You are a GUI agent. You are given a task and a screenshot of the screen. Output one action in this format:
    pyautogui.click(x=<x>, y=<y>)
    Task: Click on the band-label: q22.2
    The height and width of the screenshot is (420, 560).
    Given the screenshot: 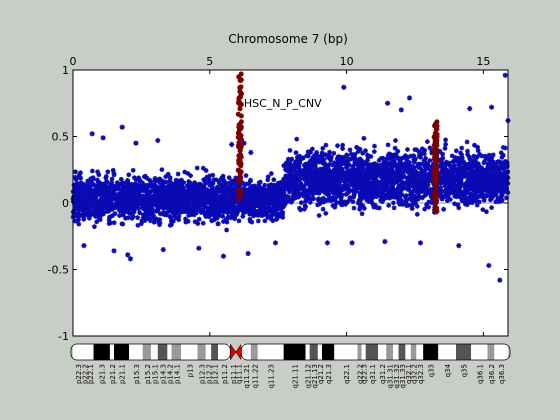 What is the action you would take?
    pyautogui.click(x=361, y=374)
    